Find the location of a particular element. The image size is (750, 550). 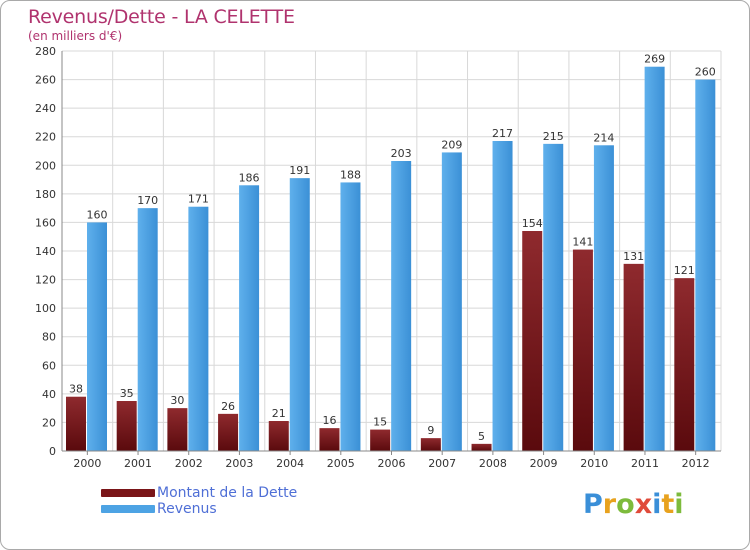

y-tick-label: 260 is located at coordinates (45, 80).